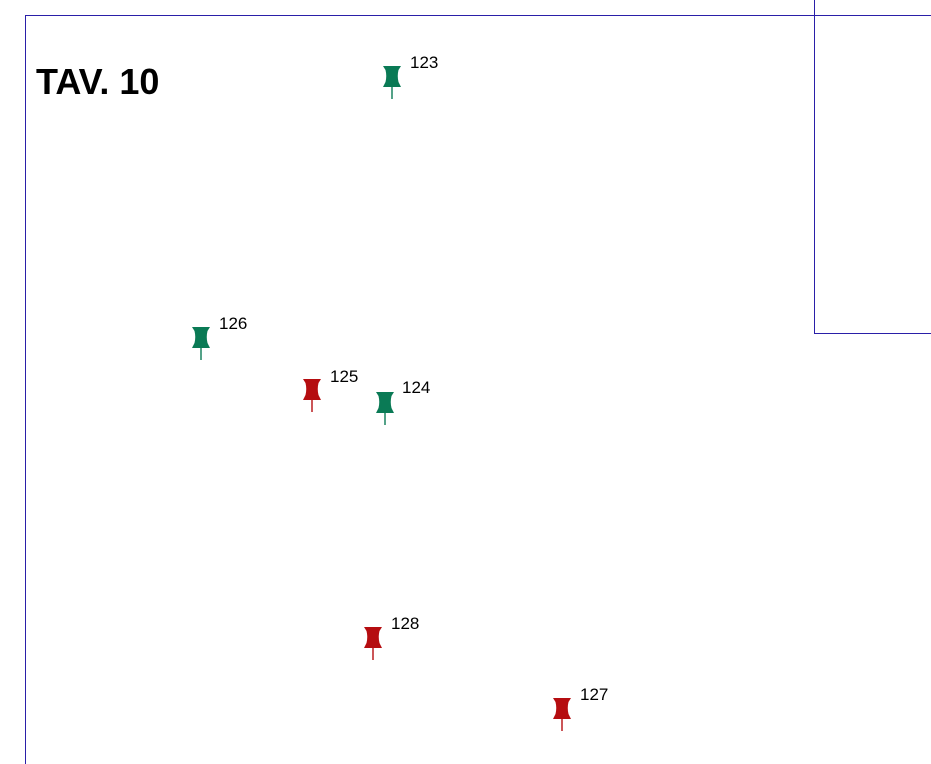  What do you see at coordinates (344, 376) in the screenshot?
I see `marker-label-125: 125` at bounding box center [344, 376].